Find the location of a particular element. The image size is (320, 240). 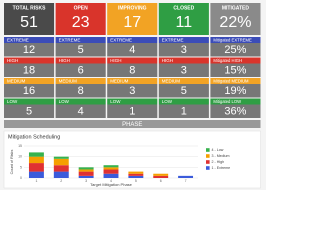

mitigated-label: Mitigated HIGH is located at coordinates (227, 60).